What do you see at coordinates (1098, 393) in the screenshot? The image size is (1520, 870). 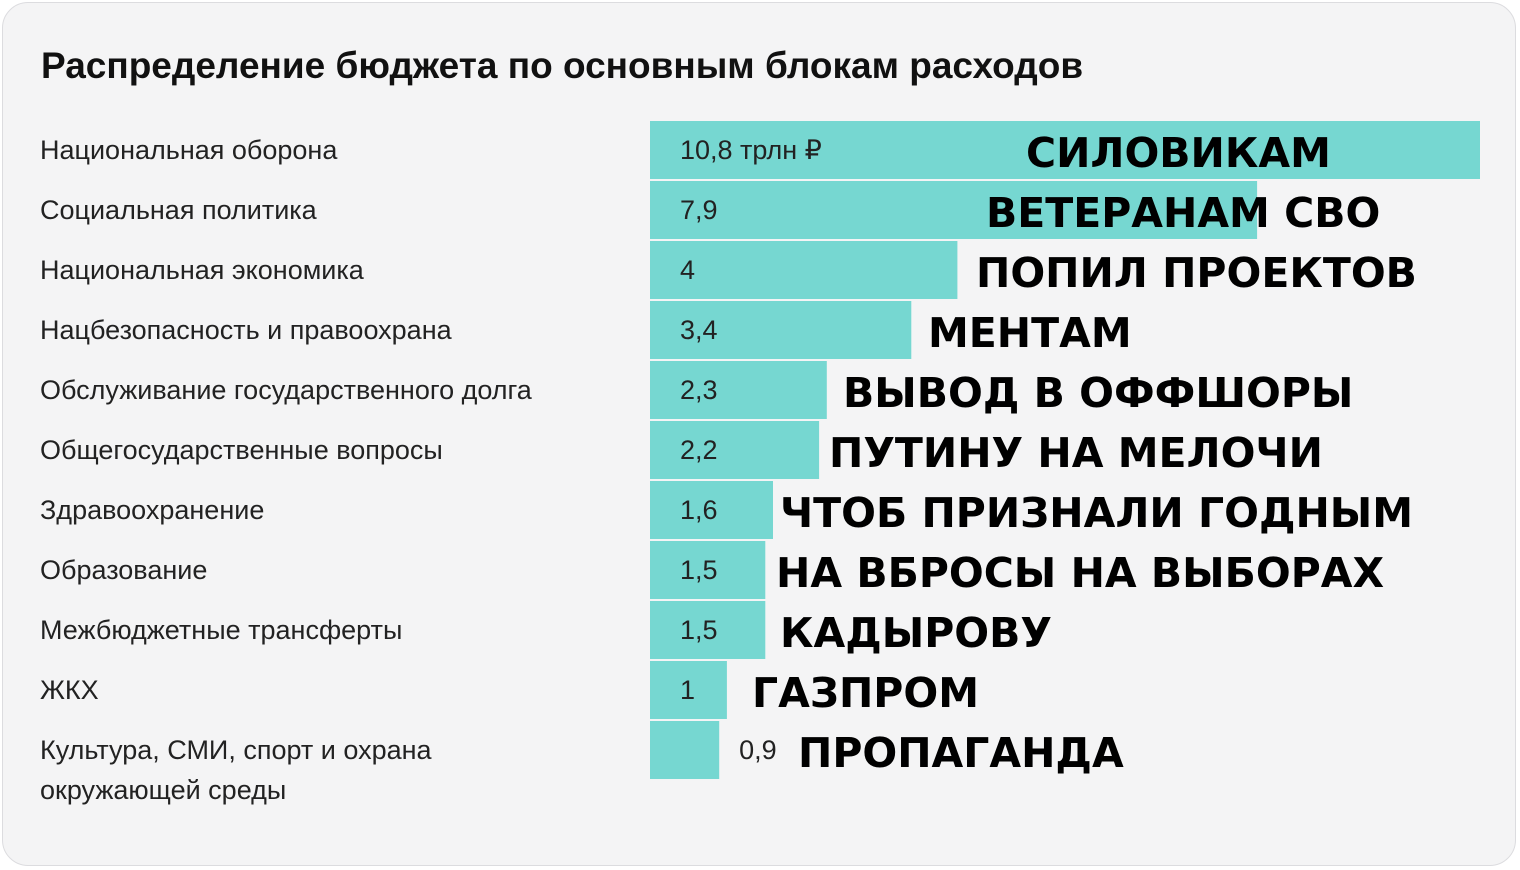 I see `annotation-label: ВЫВОД В ОФФШОРЫ` at bounding box center [1098, 393].